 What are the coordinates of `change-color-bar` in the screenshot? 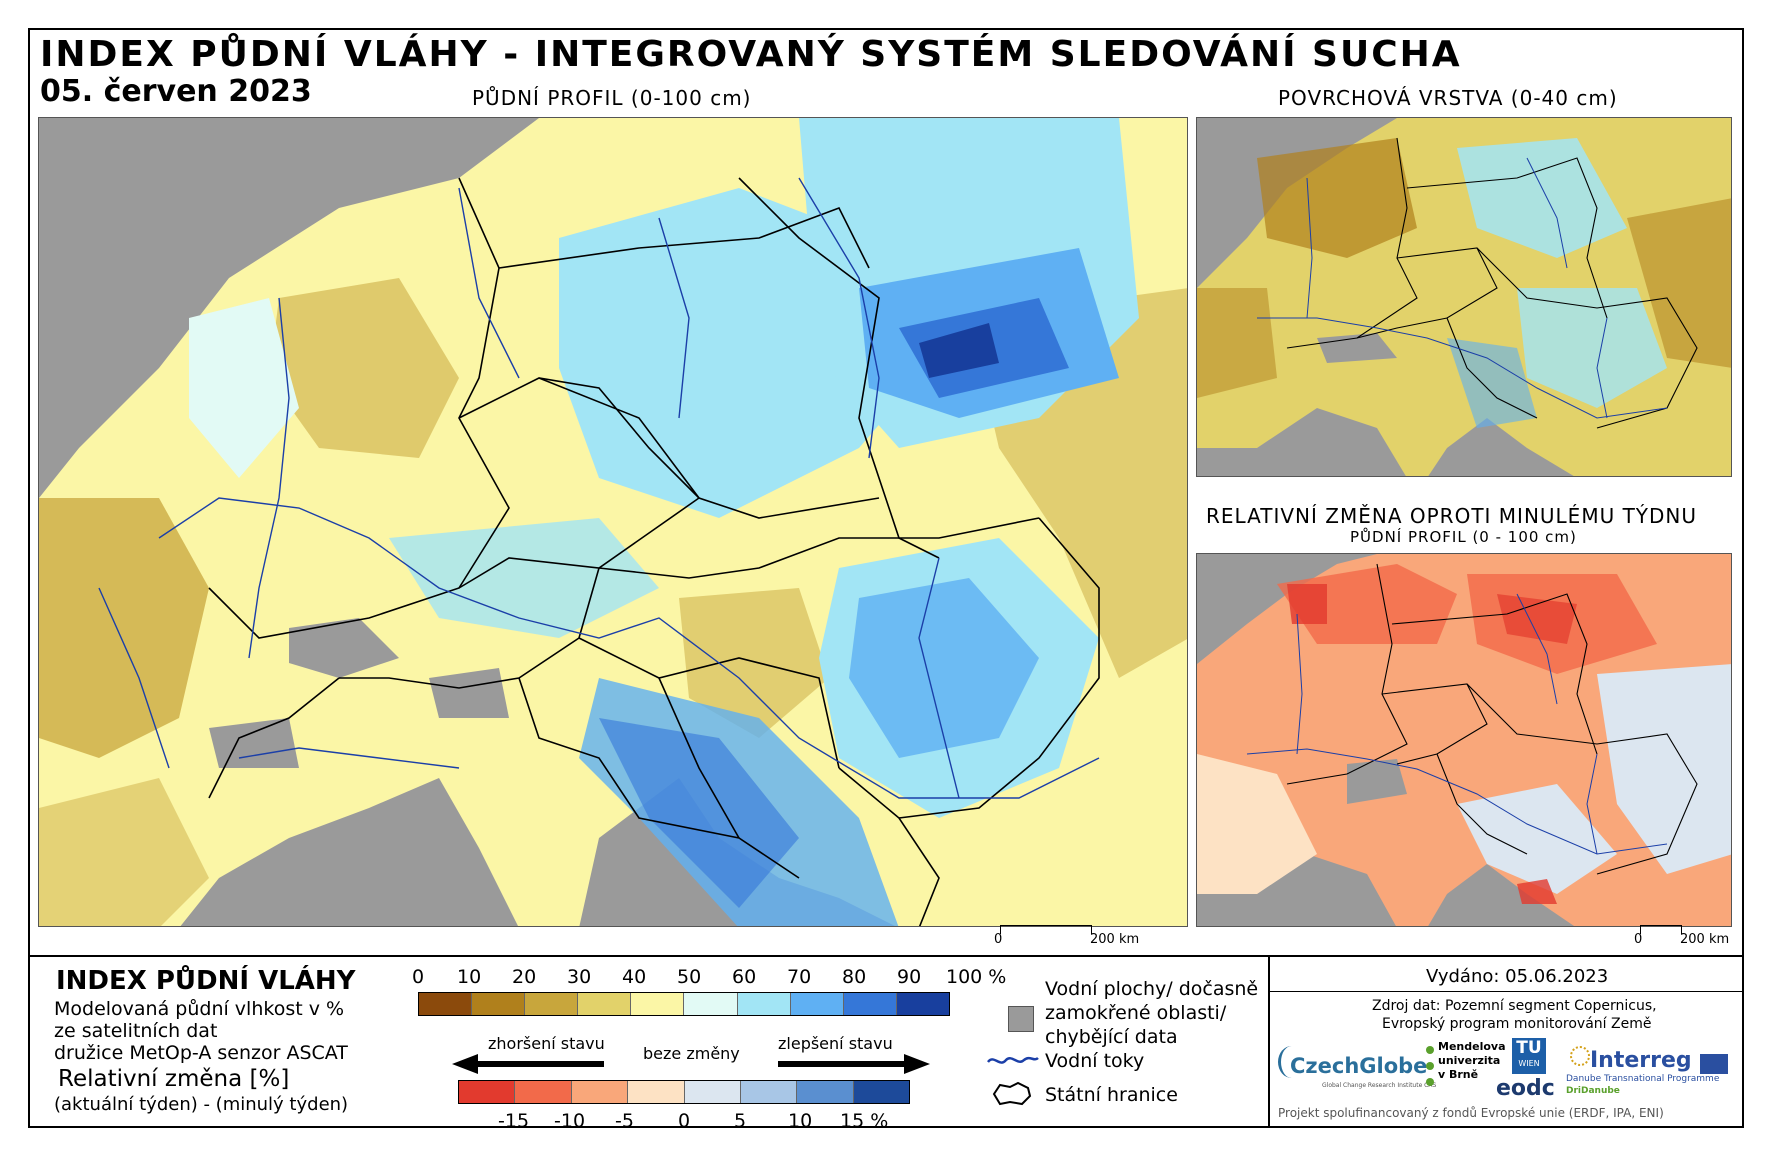 It's located at (684, 1092).